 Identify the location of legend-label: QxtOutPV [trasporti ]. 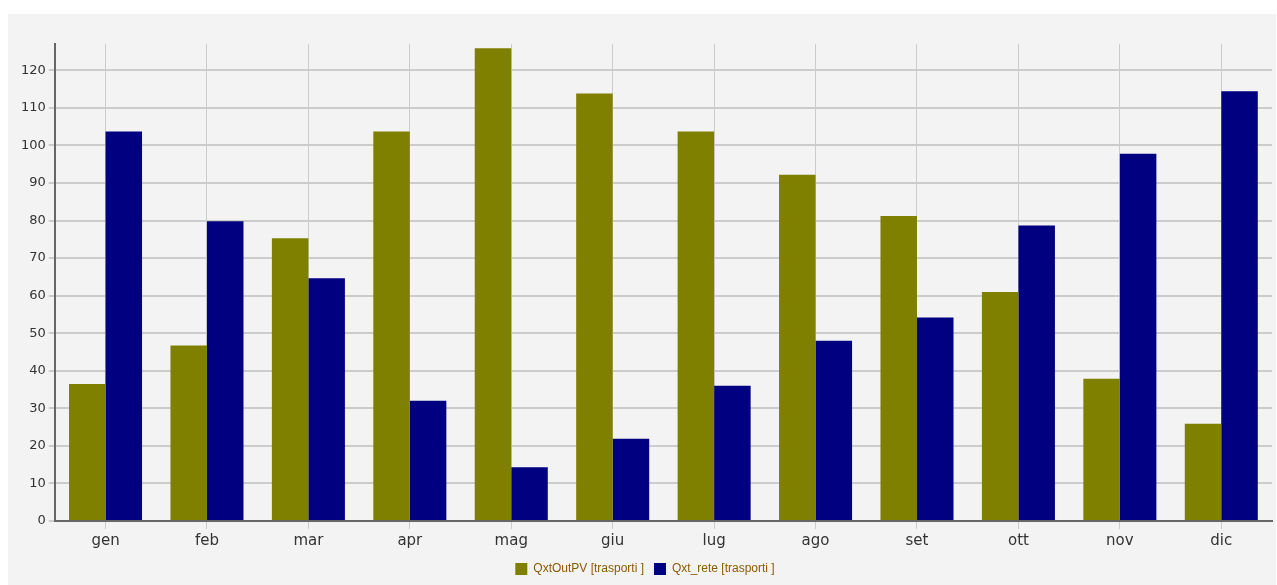
(588, 568).